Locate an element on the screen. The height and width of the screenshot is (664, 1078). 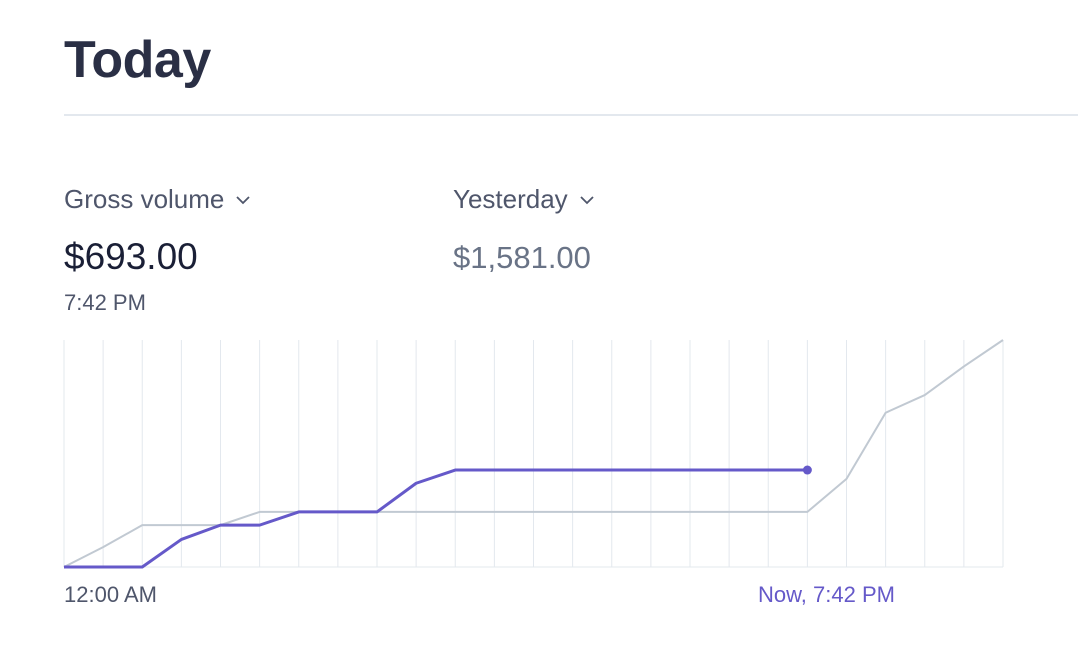
page-title: Today is located at coordinates (137, 60).